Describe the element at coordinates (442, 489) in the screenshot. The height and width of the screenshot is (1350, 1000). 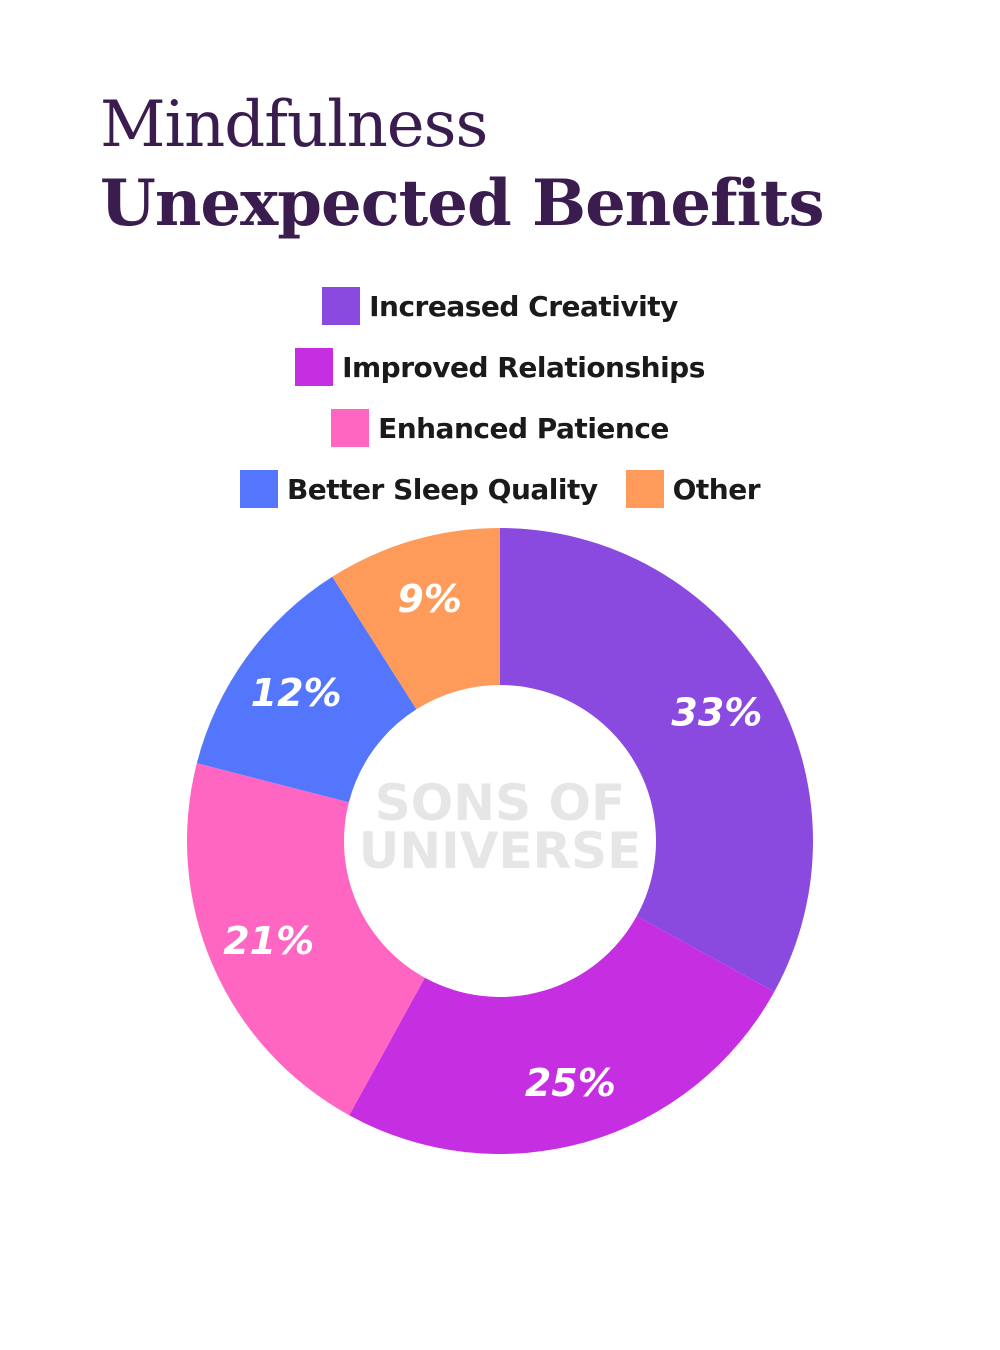
I see `legend-label-better-sleep-quality: Better Sleep Quality` at that location.